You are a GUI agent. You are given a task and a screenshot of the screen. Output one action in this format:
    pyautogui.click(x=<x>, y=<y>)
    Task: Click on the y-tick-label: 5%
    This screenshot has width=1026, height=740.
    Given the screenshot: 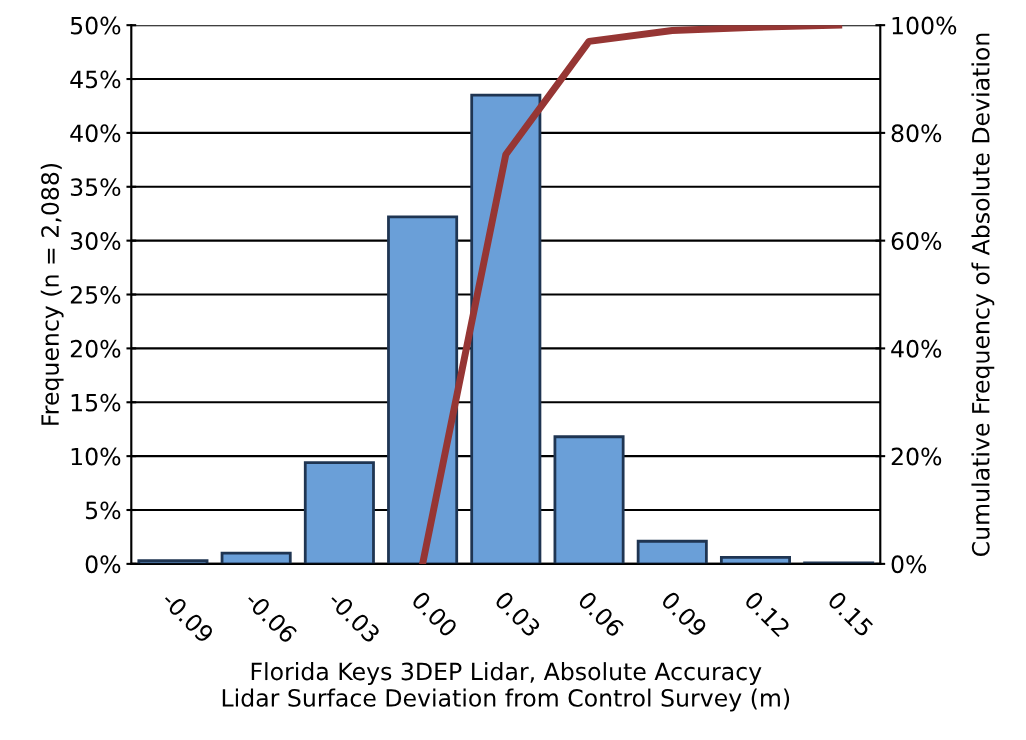 What is the action you would take?
    pyautogui.click(x=103, y=510)
    